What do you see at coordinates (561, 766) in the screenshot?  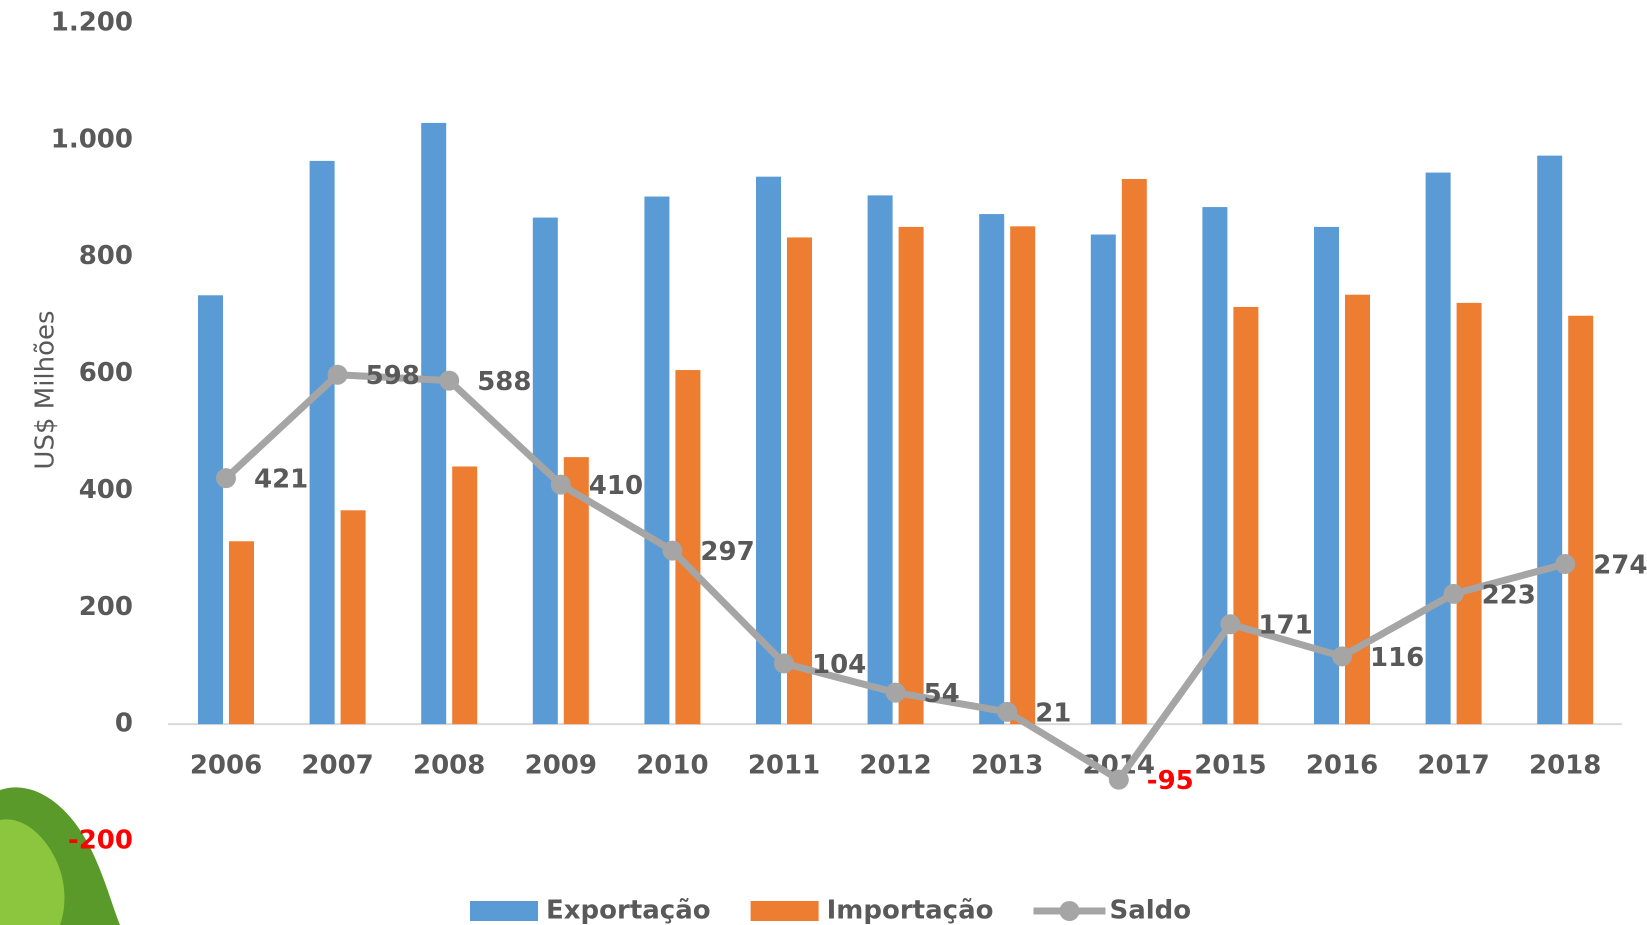 I see `x-tick-label: 2009` at bounding box center [561, 766].